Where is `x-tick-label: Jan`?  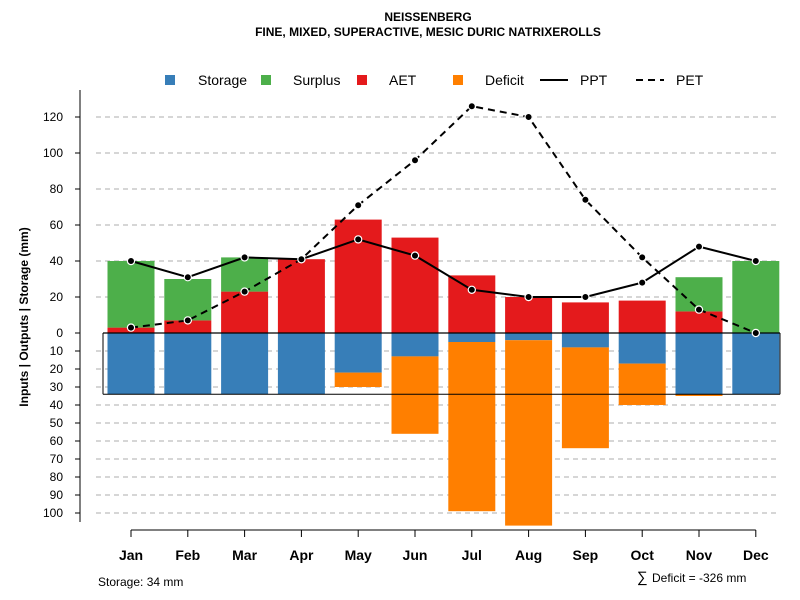
x-tick-label: Jan is located at coordinates (131, 555).